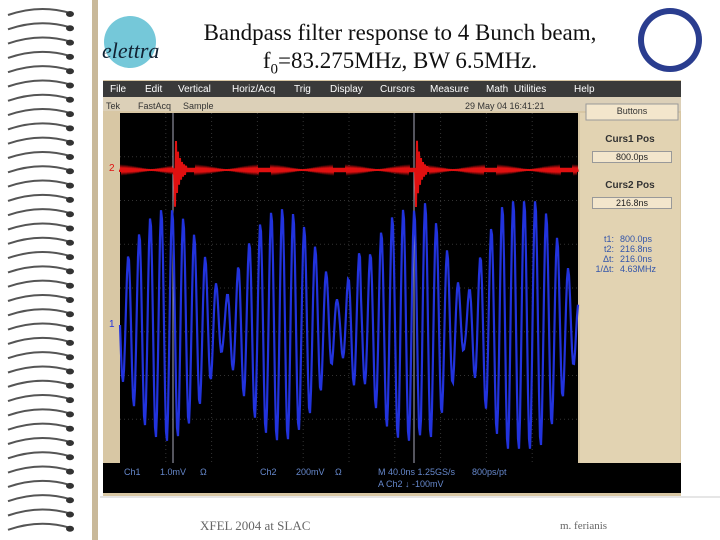 The image size is (720, 540). I want to click on ch2-marker: 2, so click(112, 168).